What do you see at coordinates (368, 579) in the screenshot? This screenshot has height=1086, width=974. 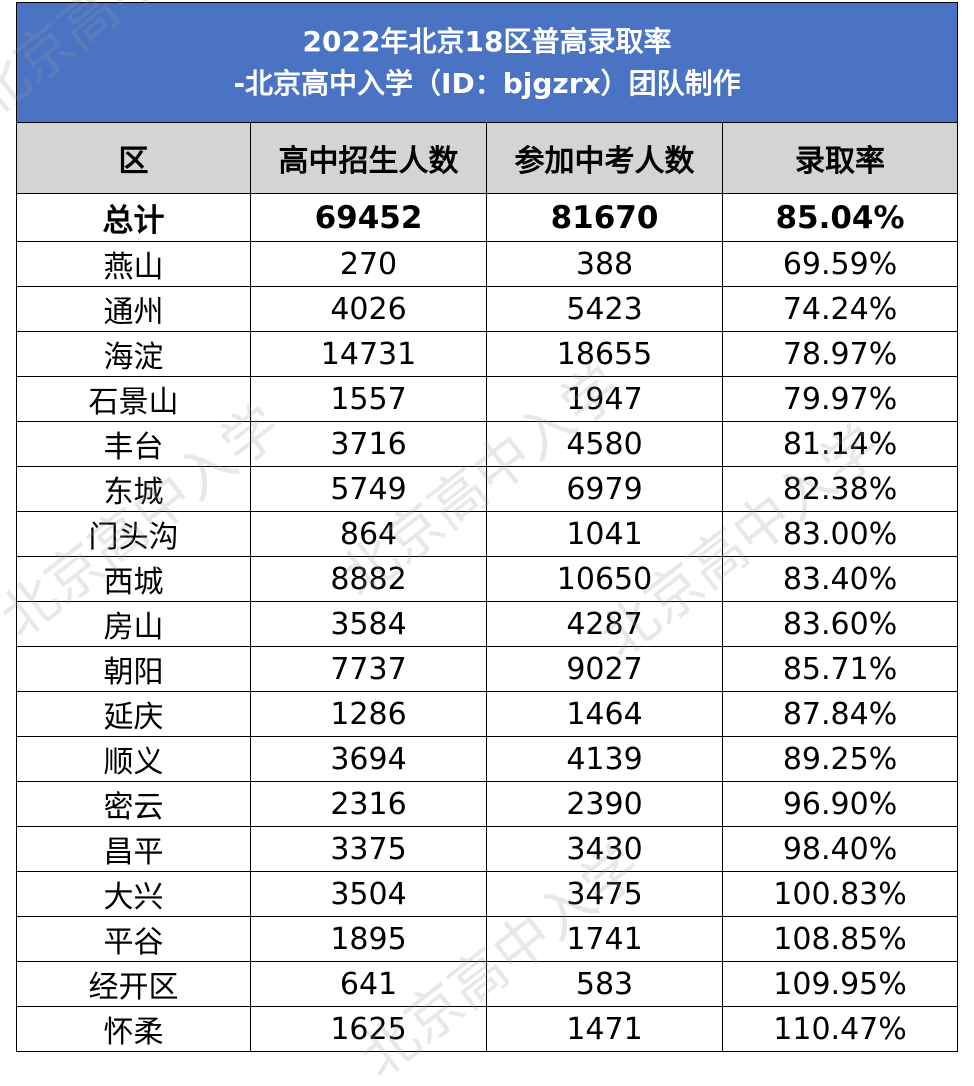 I see `cell-enrolled: 8882` at bounding box center [368, 579].